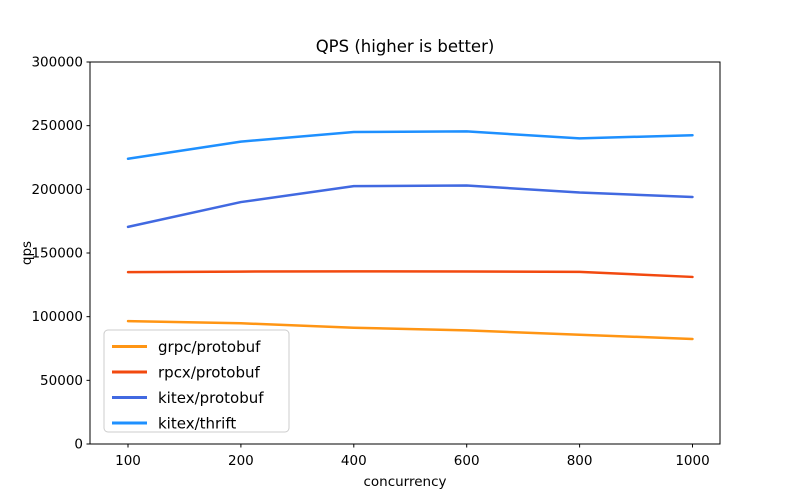 This screenshot has height=500, width=800. What do you see at coordinates (57, 317) in the screenshot?
I see `y-tick-label: 100000` at bounding box center [57, 317].